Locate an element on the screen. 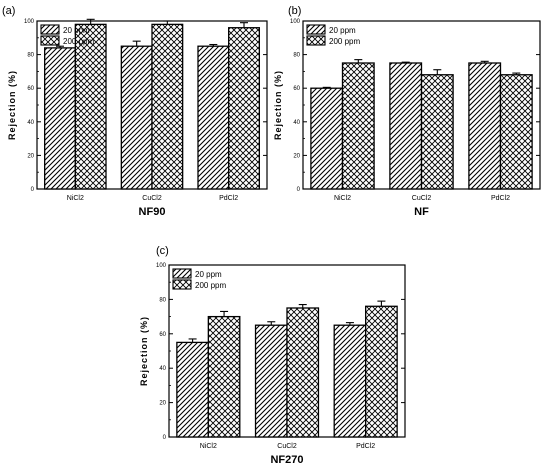 The image size is (550, 472). panel-label: (a) is located at coordinates (8, 11).